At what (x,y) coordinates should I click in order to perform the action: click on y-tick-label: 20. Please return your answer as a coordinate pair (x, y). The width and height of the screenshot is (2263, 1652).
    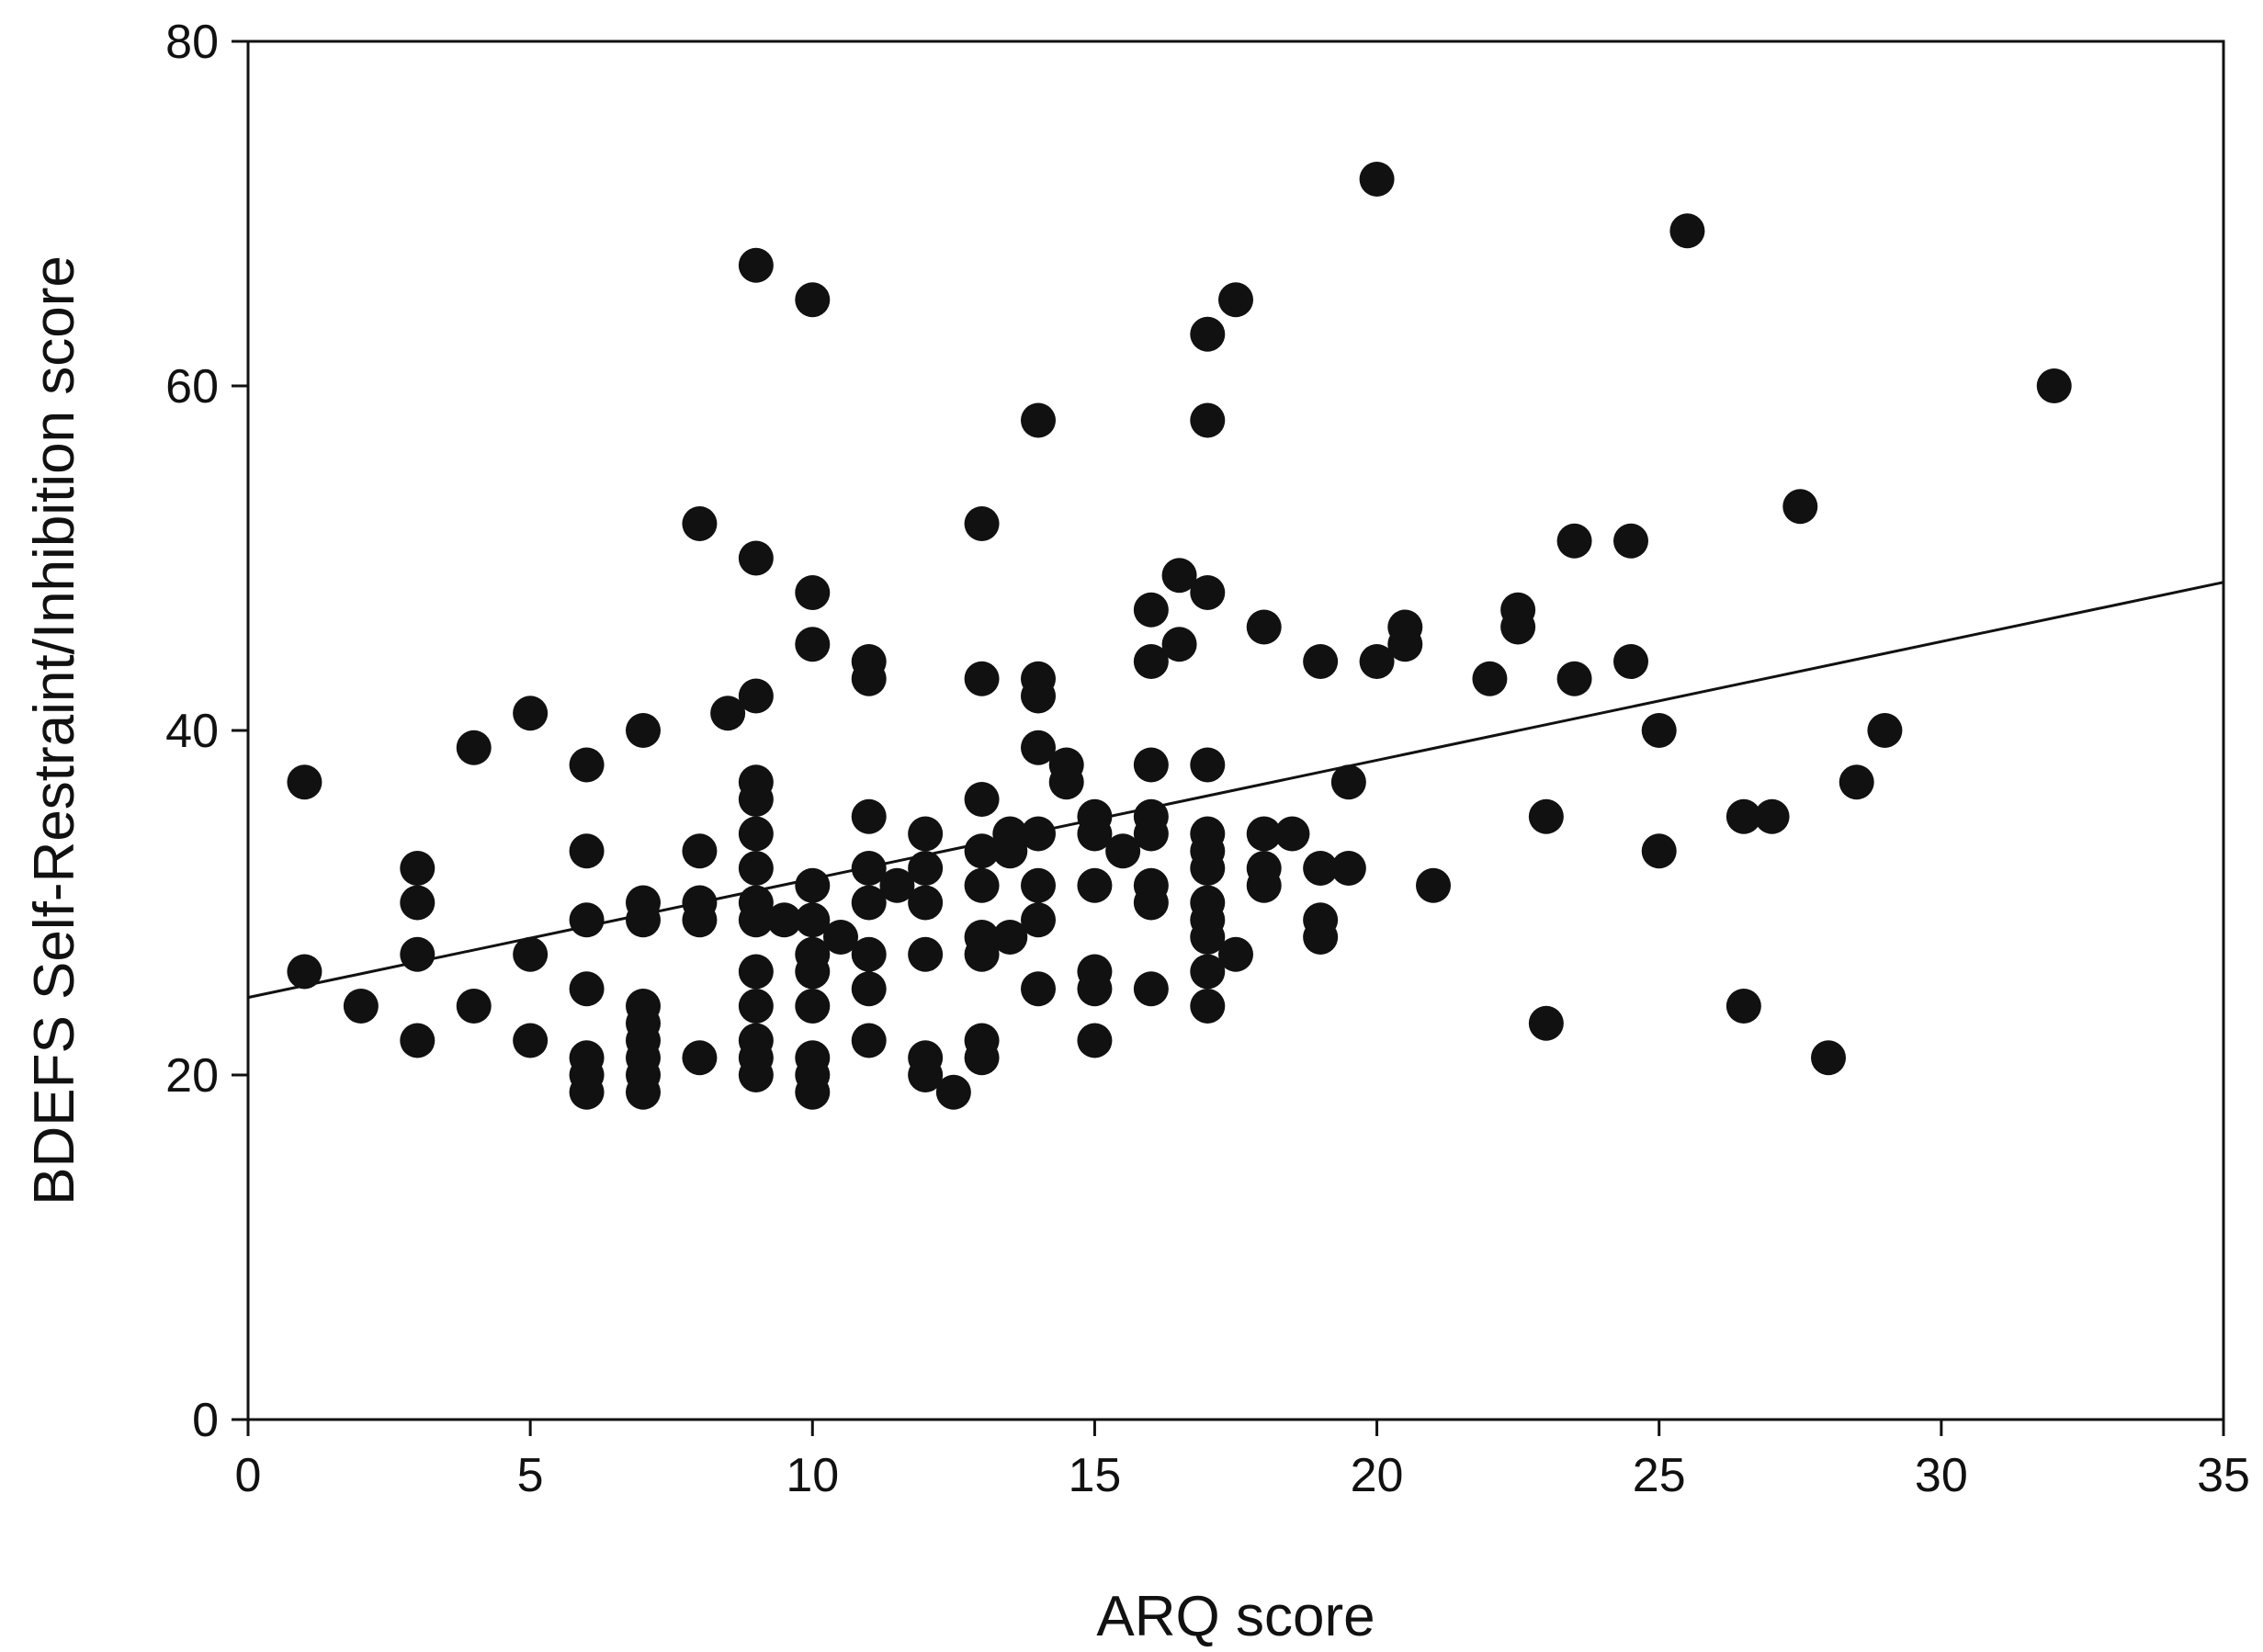
    Looking at the image, I should click on (192, 1076).